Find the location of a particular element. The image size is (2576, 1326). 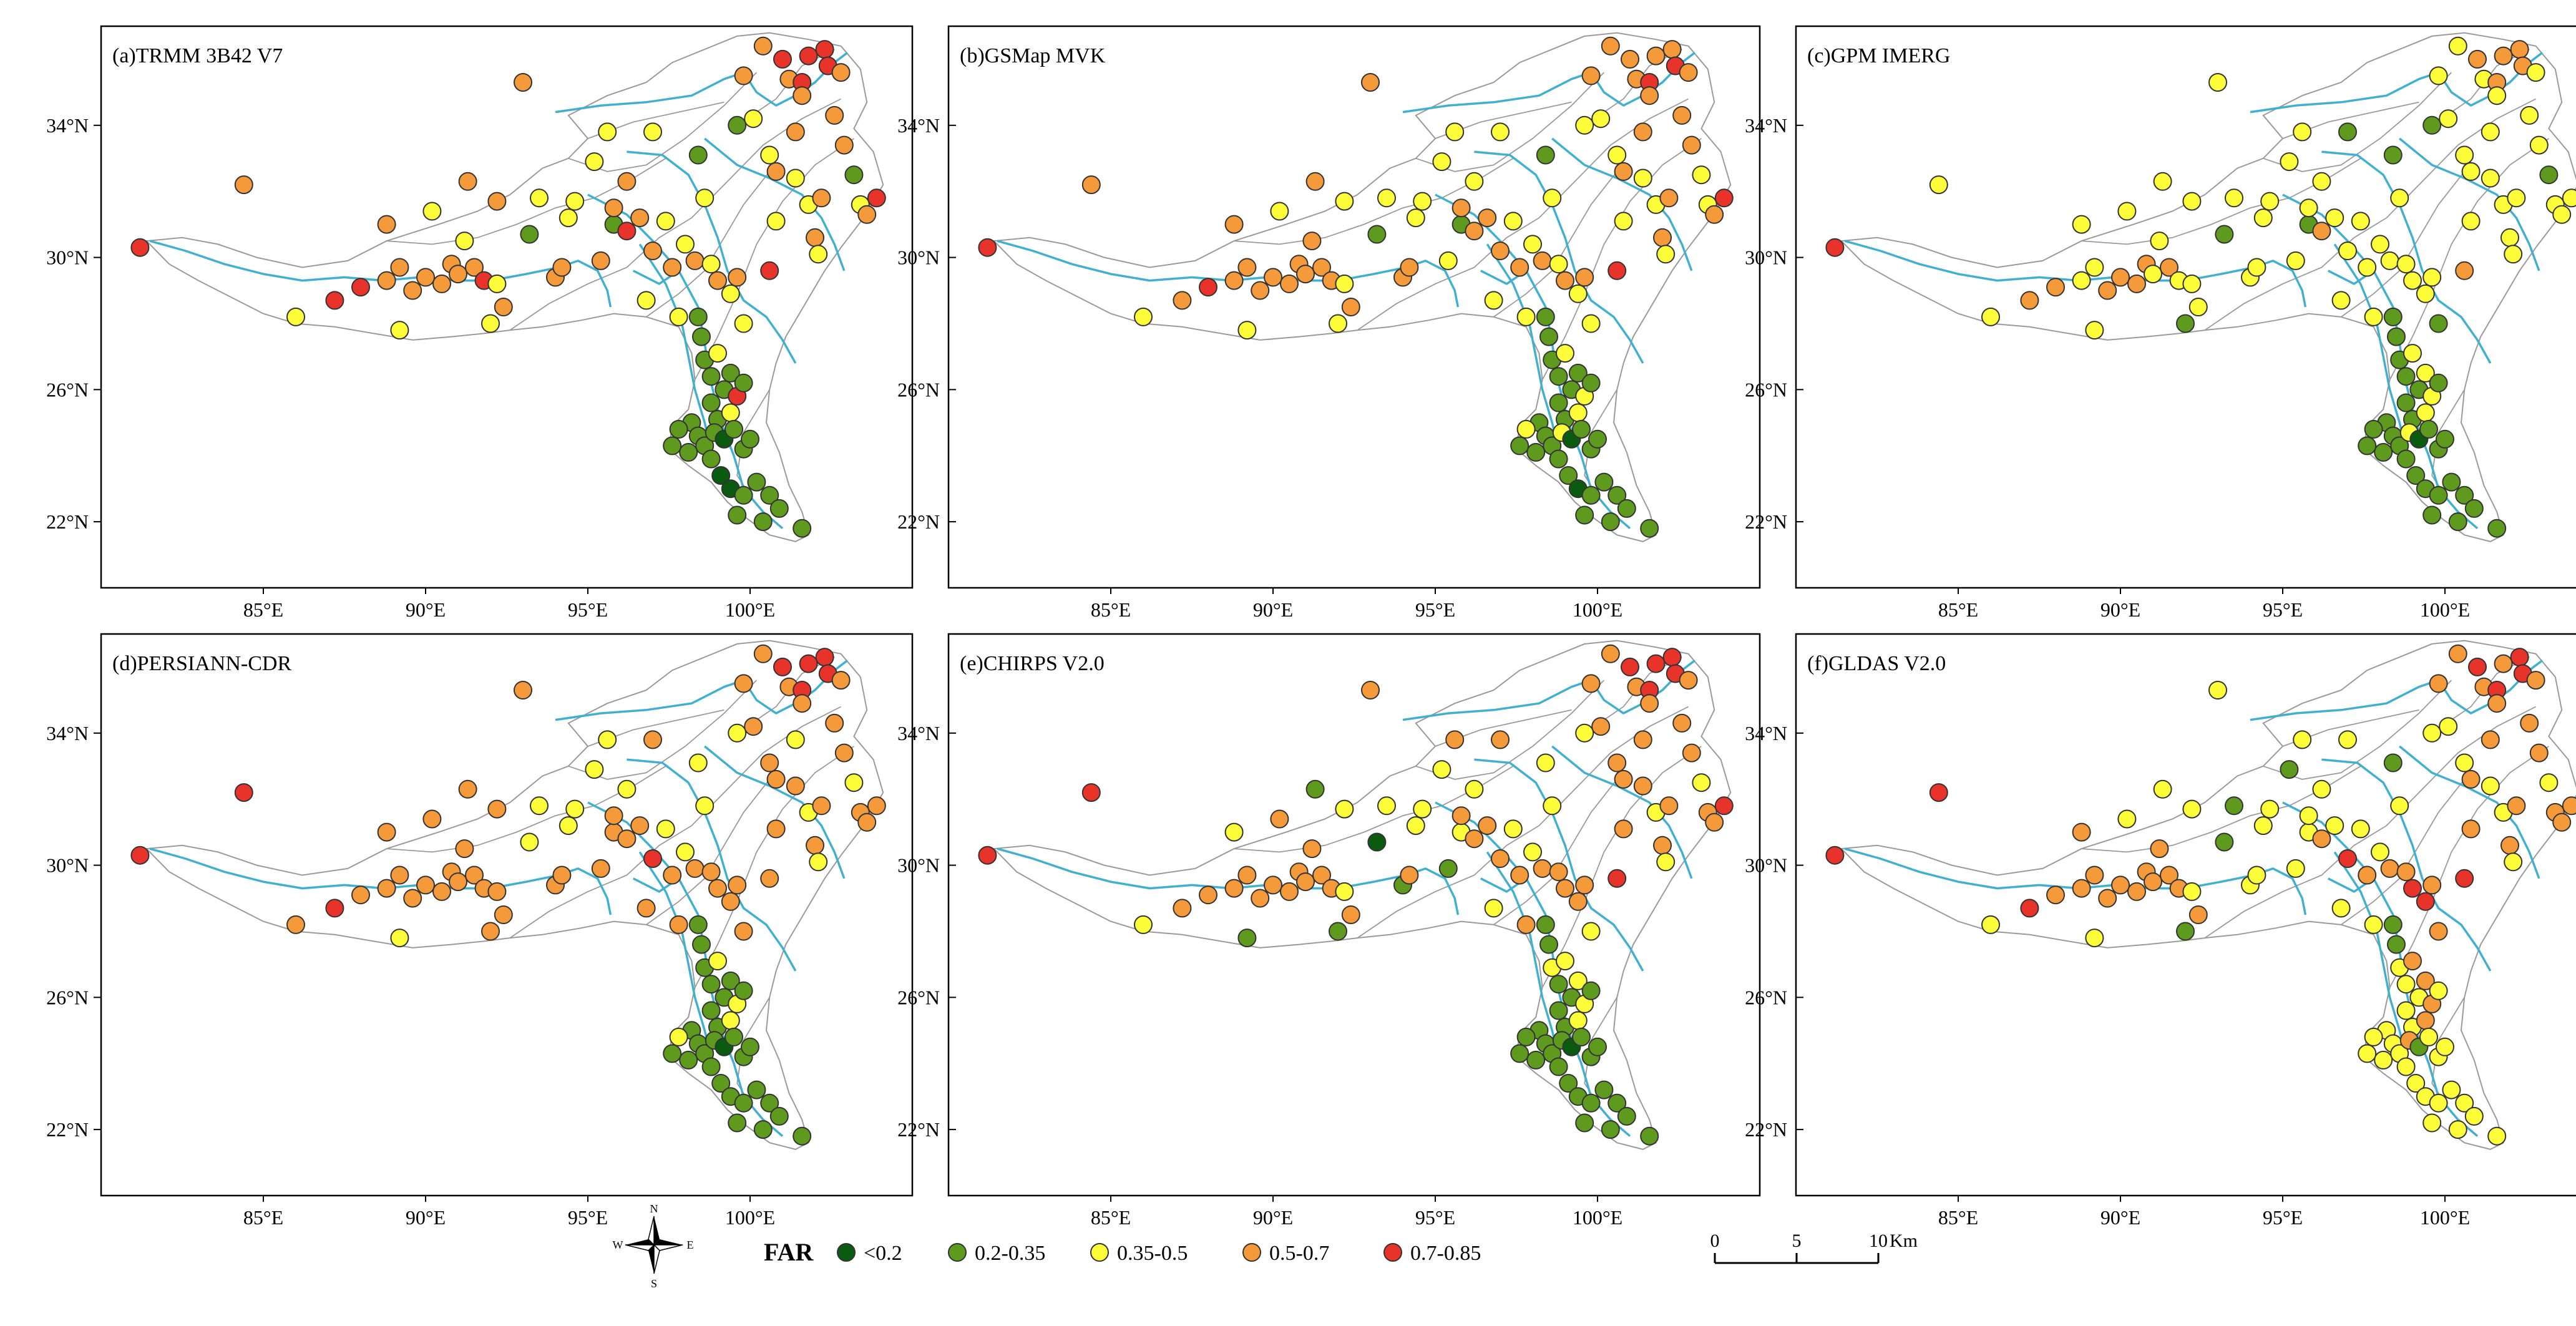

lat-tick-label: 26°N is located at coordinates (67, 390).